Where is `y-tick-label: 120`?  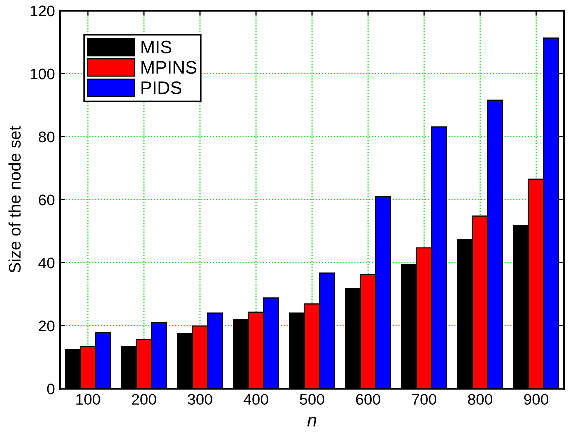 y-tick-label: 120 is located at coordinates (42, 11).